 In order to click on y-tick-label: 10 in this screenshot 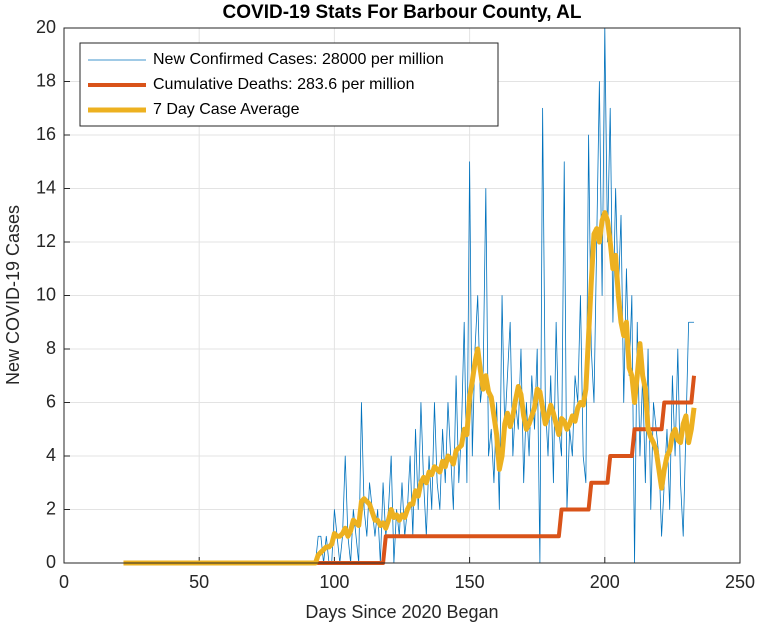, I will do `click(46, 294)`.